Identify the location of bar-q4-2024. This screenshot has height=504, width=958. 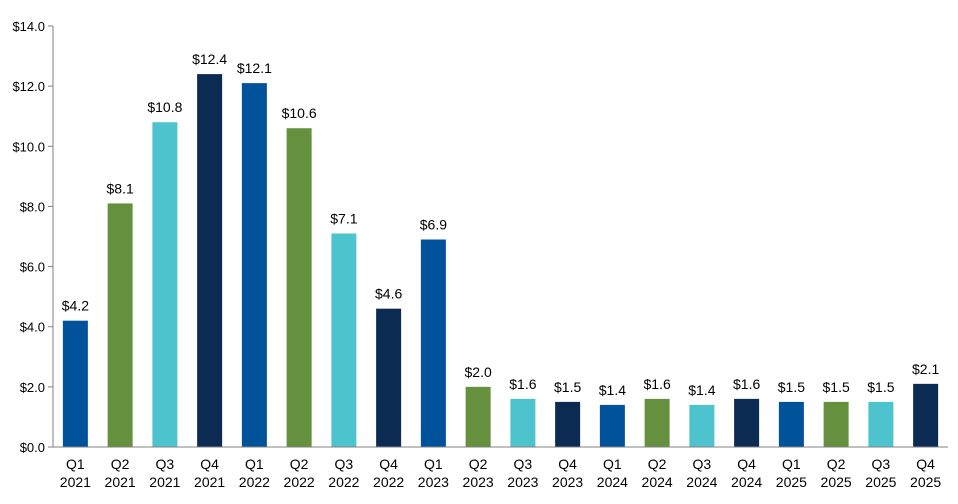
(747, 422).